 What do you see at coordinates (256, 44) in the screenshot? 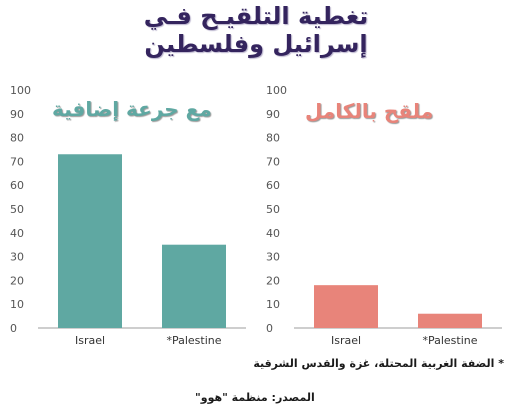
I see `page-title-line-2: إسرائيل وفلسطين` at bounding box center [256, 44].